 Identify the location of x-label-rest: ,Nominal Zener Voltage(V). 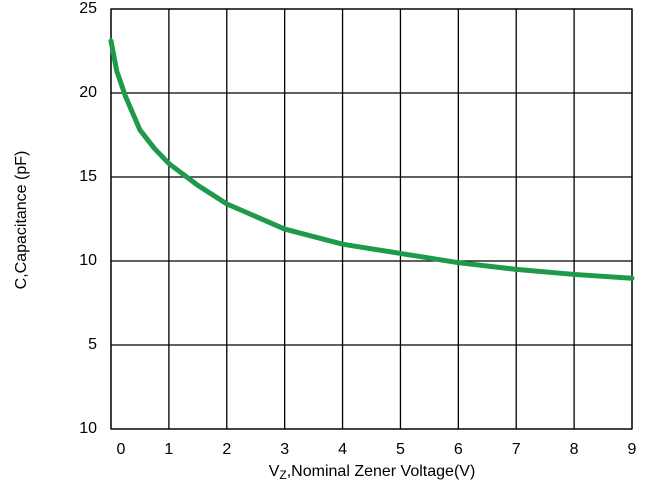
(381, 471).